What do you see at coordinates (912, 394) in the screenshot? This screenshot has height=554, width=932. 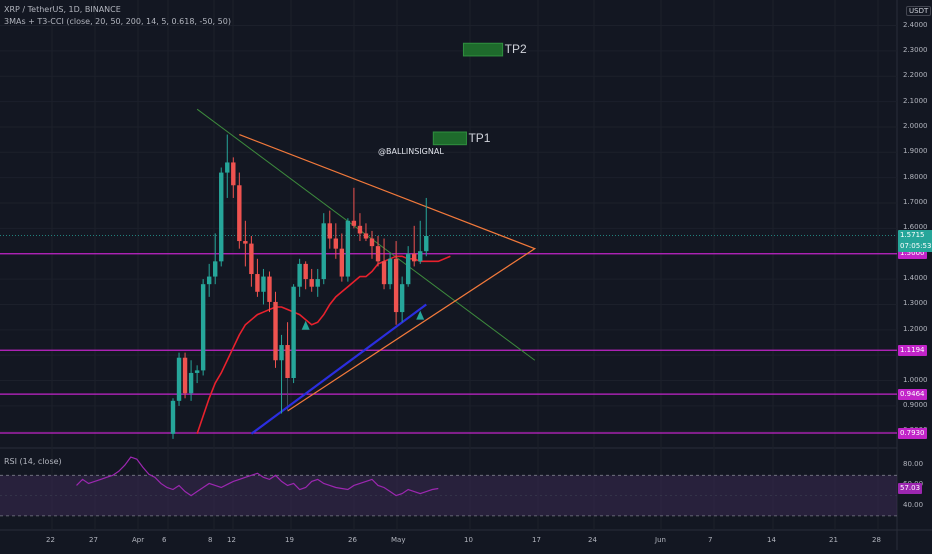 I see `level-badge: 0.9464` at bounding box center [912, 394].